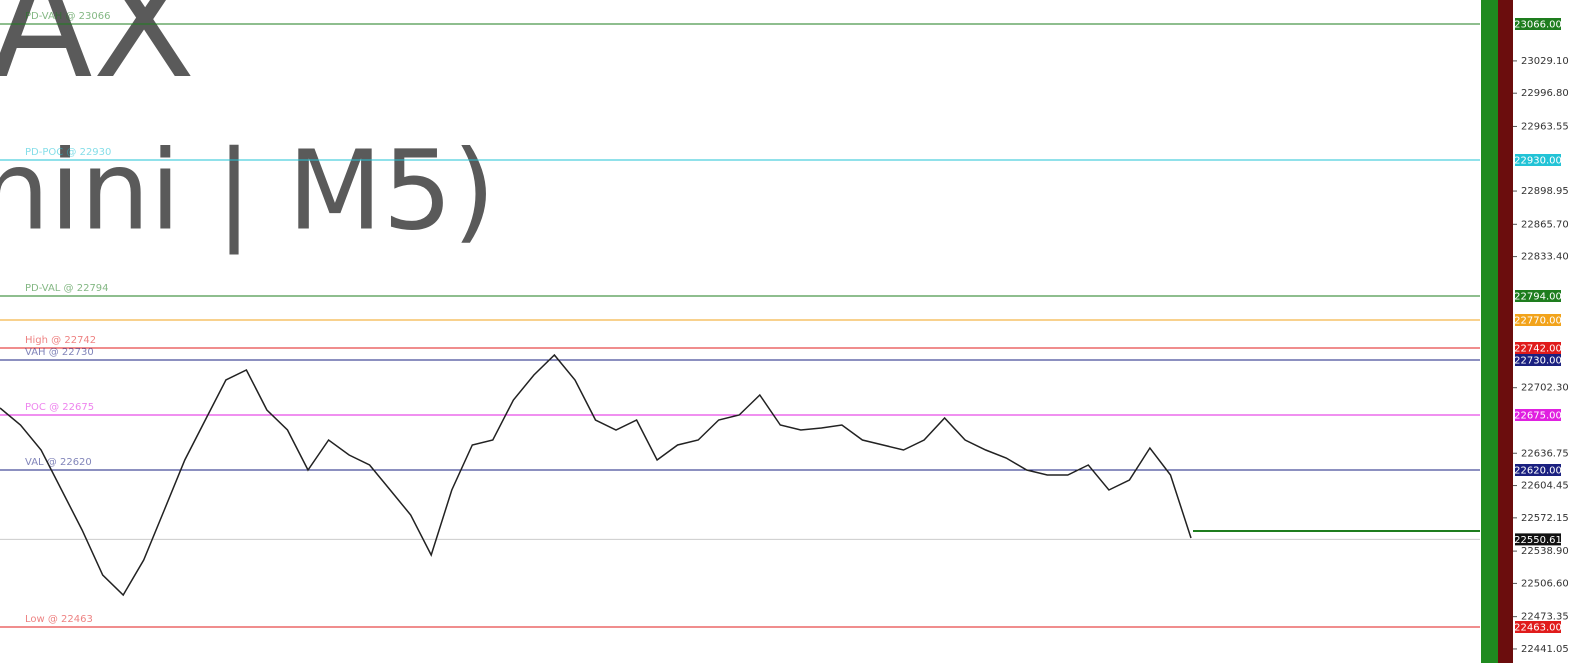 Image resolution: width=1587 pixels, height=667 pixels. What do you see at coordinates (59, 352) in the screenshot?
I see `level-note: VAH @ 22730` at bounding box center [59, 352].